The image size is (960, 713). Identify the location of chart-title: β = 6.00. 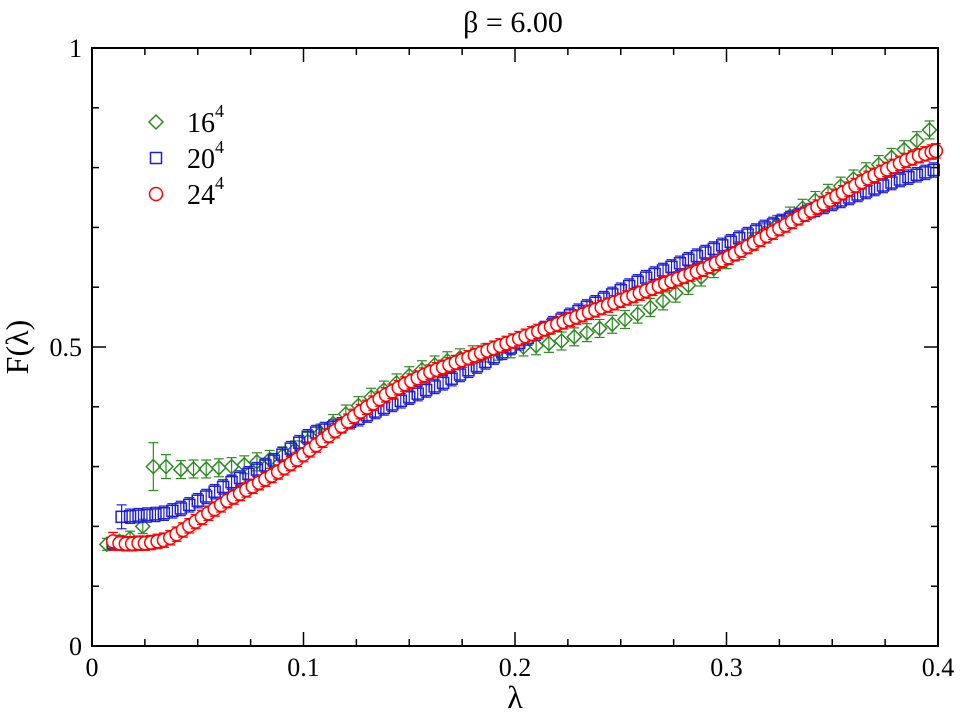
(513, 22).